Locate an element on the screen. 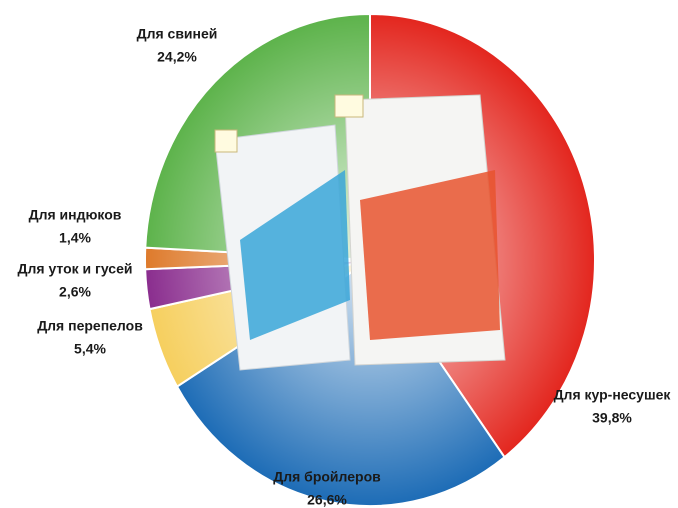 The width and height of the screenshot is (678, 508). slice-label: Для бройлеров is located at coordinates (327, 477).